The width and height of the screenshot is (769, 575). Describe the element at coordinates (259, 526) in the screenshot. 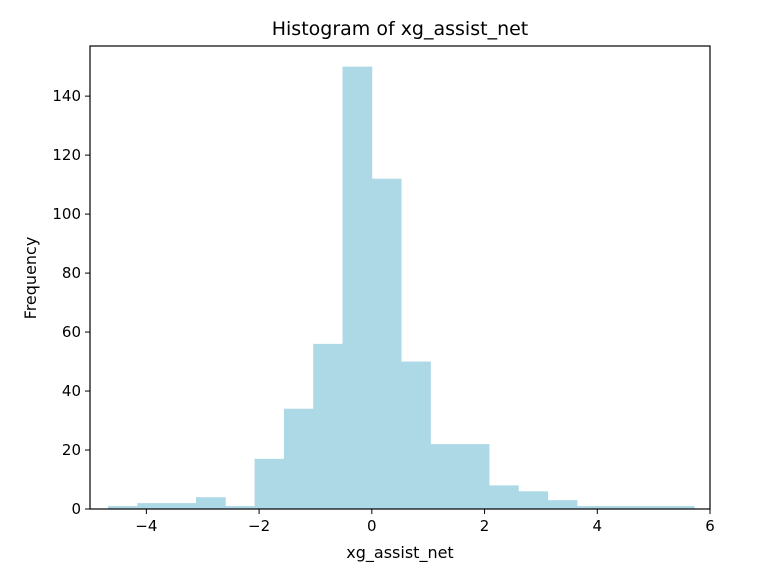

I see `x-tick-label: −2` at that location.